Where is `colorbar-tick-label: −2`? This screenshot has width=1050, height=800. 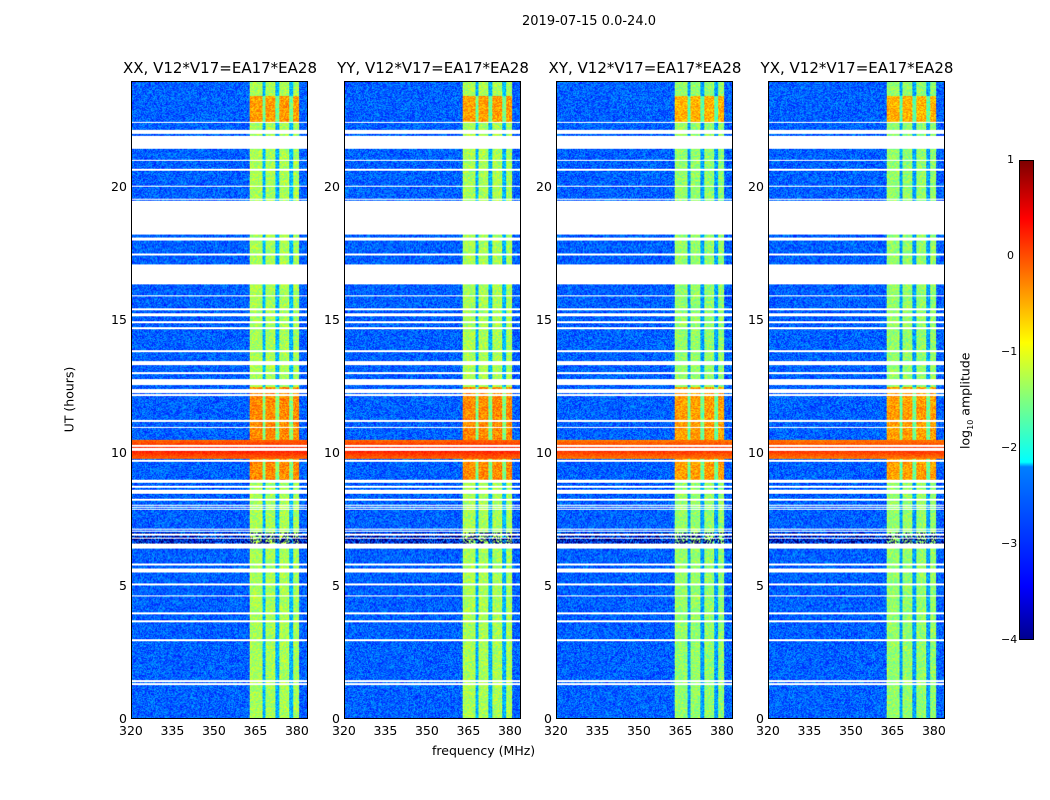 colorbar-tick-label: −2 is located at coordinates (1009, 447).